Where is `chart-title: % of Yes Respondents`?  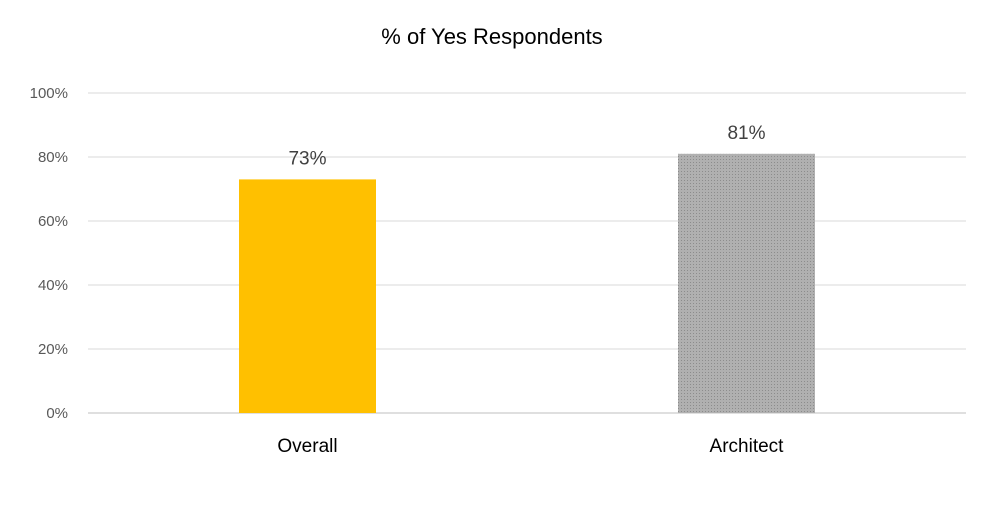 chart-title: % of Yes Respondents is located at coordinates (491, 36).